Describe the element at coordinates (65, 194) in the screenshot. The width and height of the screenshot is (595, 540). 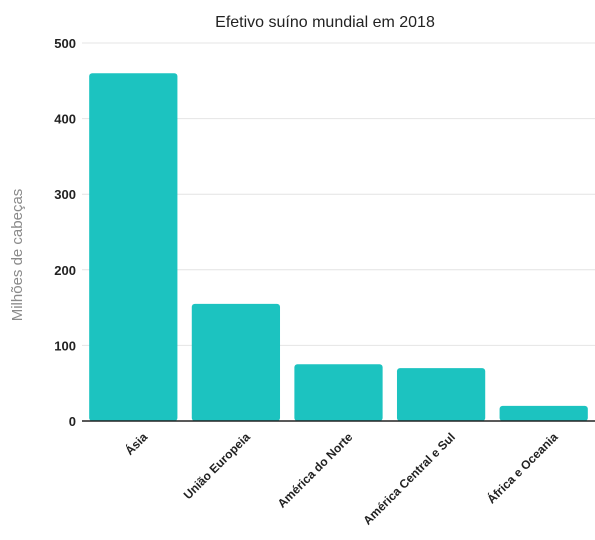
I see `y-tick-label: 300` at that location.